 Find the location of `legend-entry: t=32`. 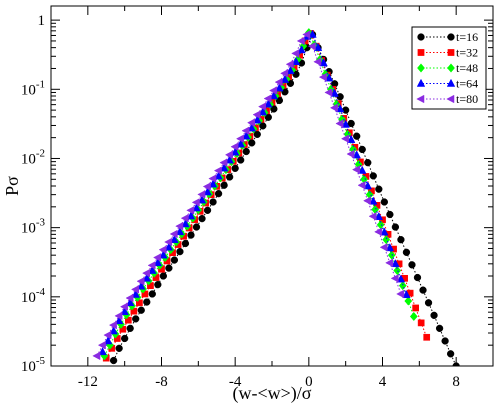

legend-entry: t=32 is located at coordinates (447, 53).